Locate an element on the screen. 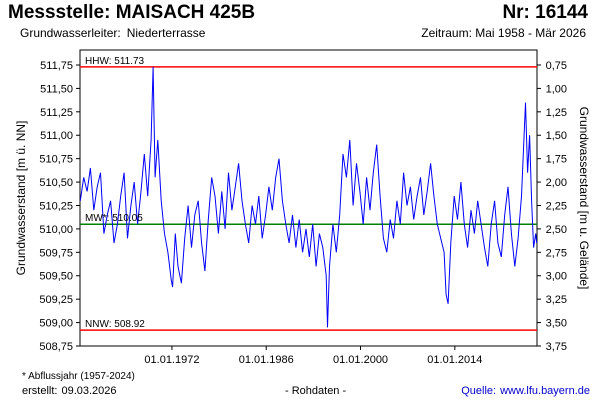 Image resolution: width=600 pixels, height=400 pixels. aquifer-info: Grundwasserleiter: Niederterrasse is located at coordinates (112, 33).